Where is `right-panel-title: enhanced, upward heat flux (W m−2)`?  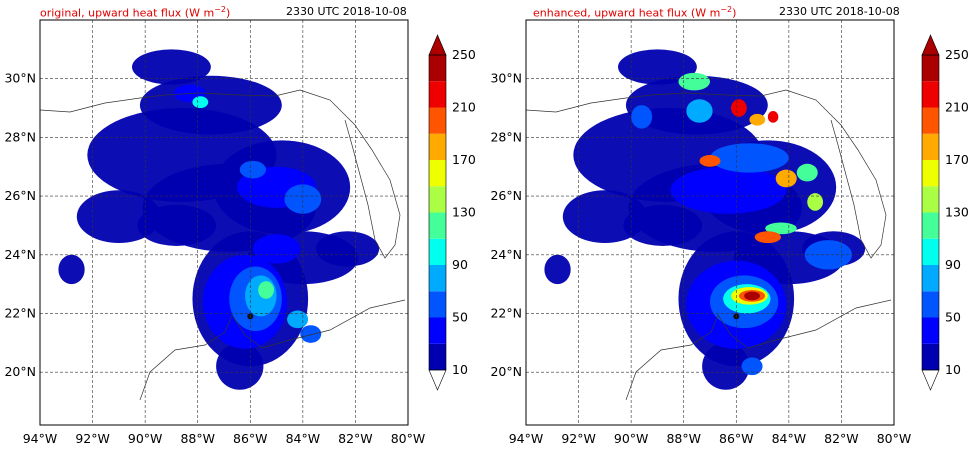
right-panel-title: enhanced, upward heat flux (W m−2) is located at coordinates (635, 12).